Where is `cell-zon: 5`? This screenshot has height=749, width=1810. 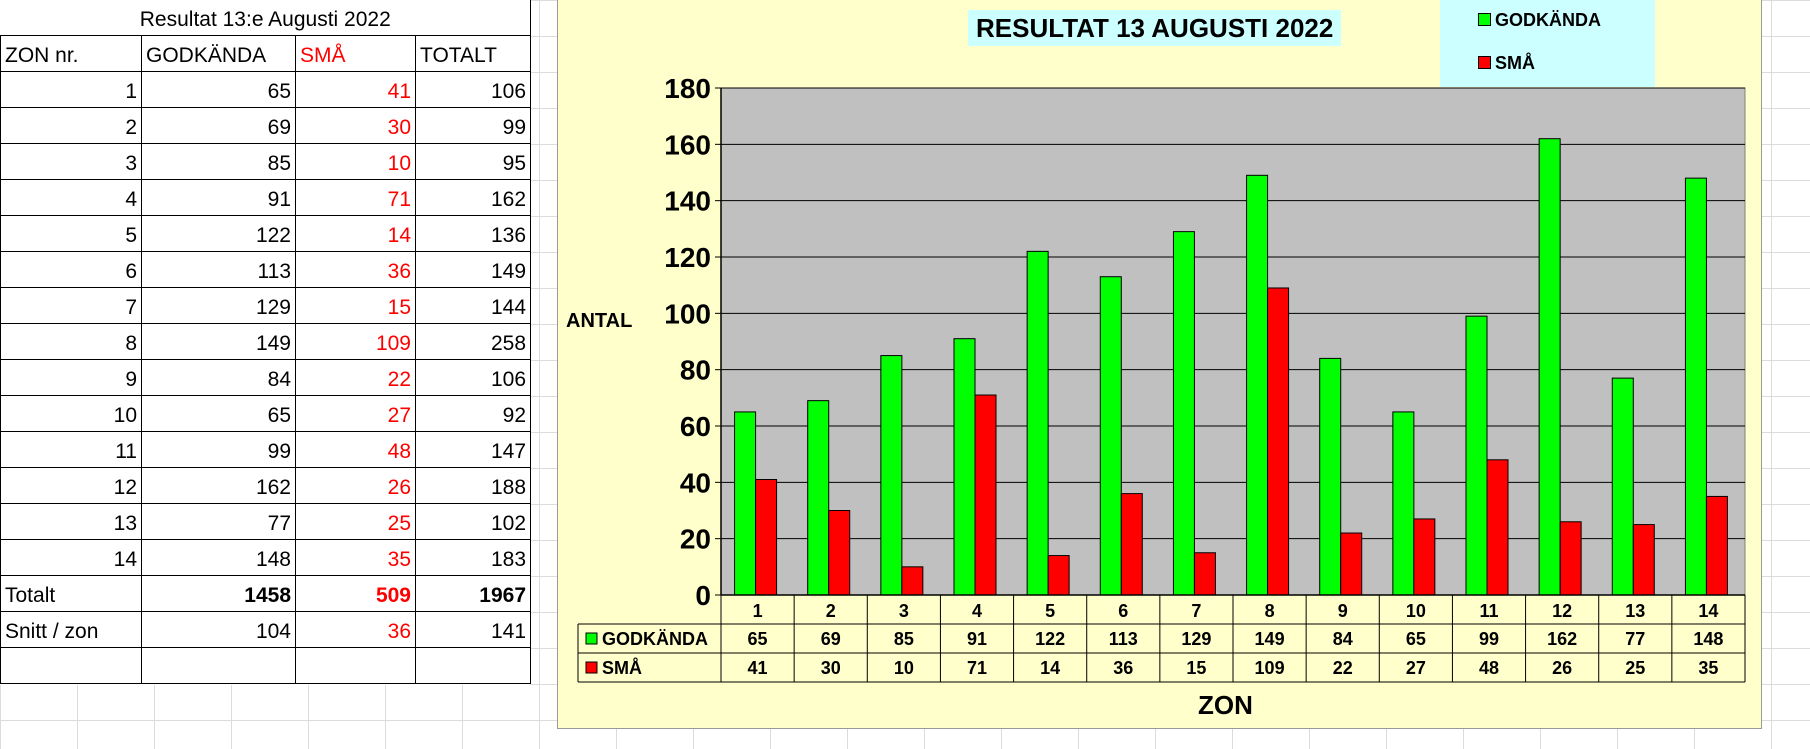
cell-zon: 5 is located at coordinates (71, 233).